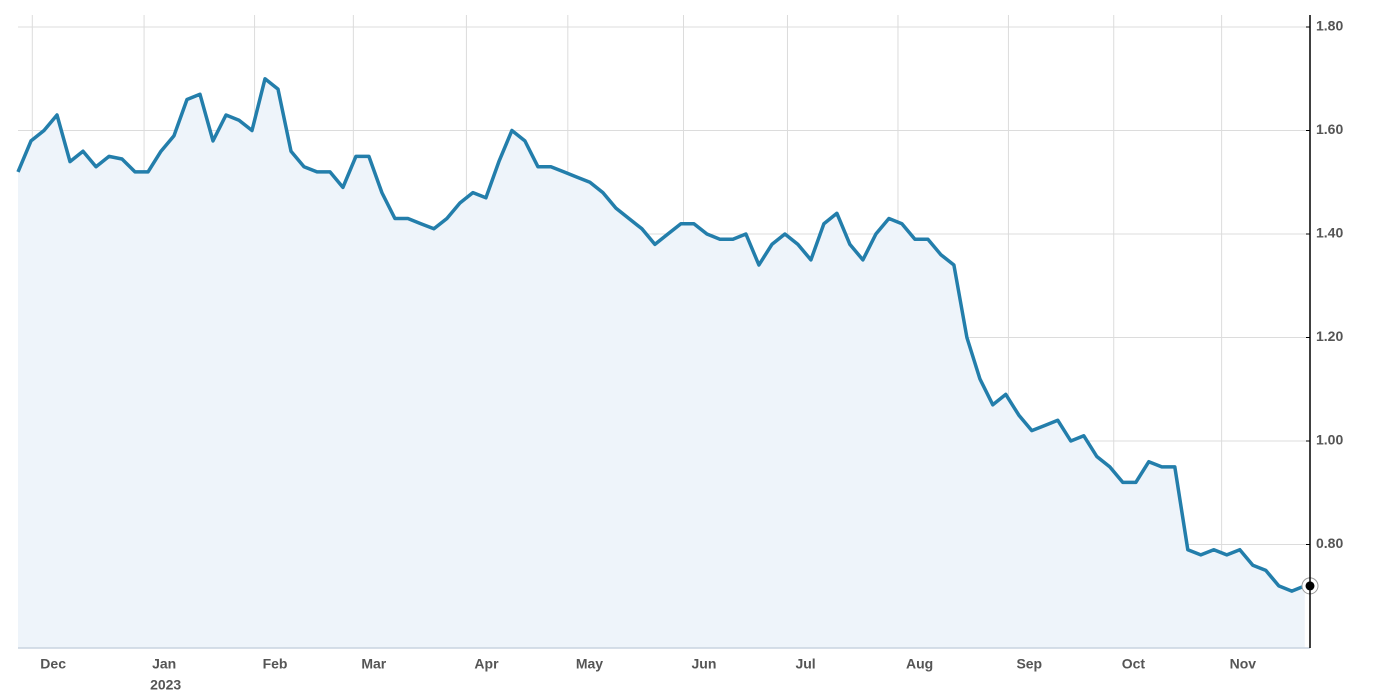 The height and width of the screenshot is (695, 1377). I want to click on x-tick-label: Jul, so click(805, 664).